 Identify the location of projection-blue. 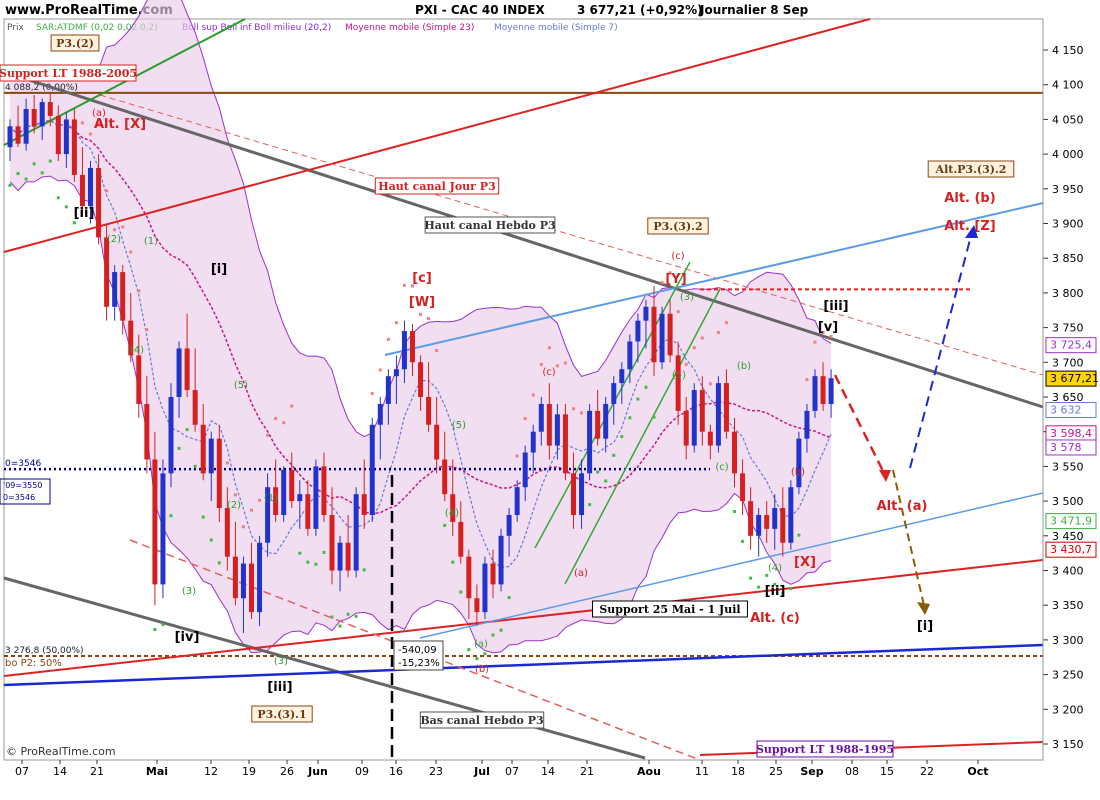
(941, 350).